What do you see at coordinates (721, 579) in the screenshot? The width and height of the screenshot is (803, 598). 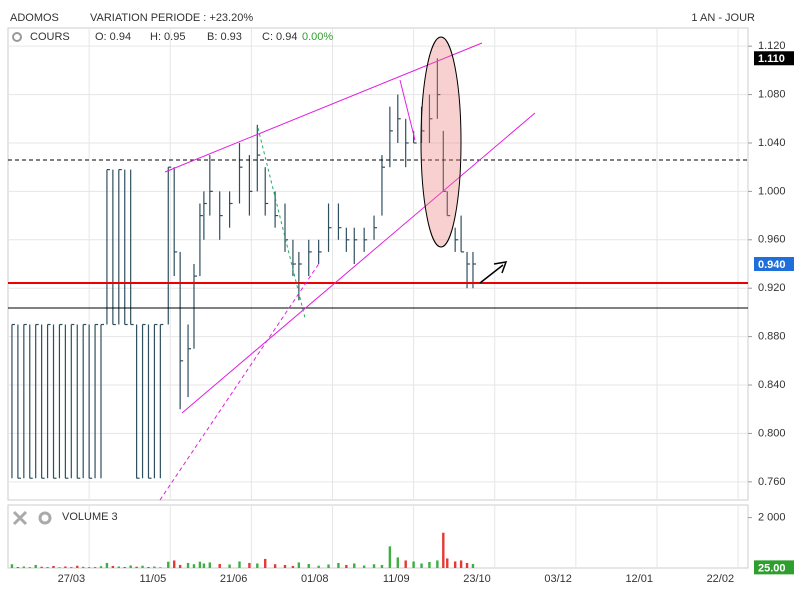 I see `x-tick-label: 22/02` at bounding box center [721, 579].